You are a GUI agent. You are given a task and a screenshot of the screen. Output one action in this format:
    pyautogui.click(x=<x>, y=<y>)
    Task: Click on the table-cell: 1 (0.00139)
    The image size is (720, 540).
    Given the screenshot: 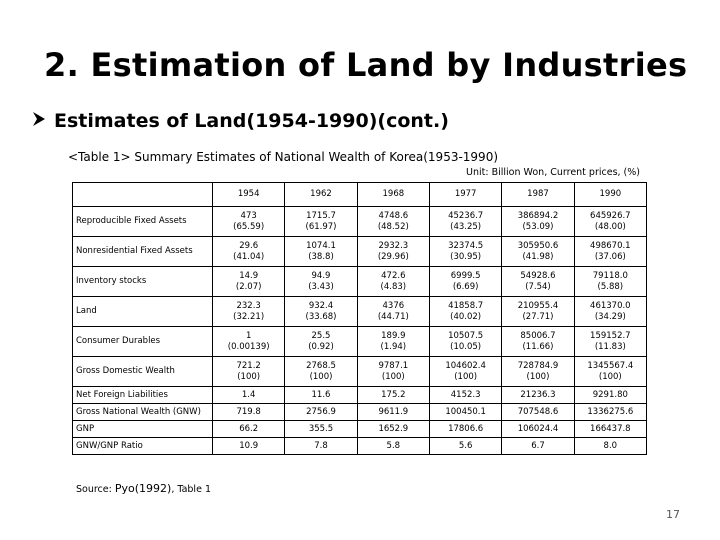 What is the action you would take?
    pyautogui.click(x=248, y=341)
    